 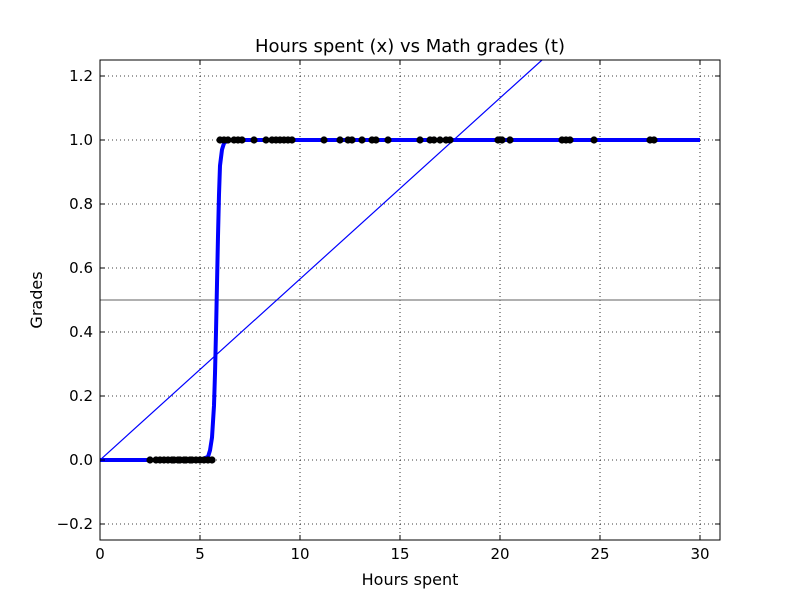 What do you see at coordinates (81, 76) in the screenshot?
I see `y-tick-label: 1.2` at bounding box center [81, 76].